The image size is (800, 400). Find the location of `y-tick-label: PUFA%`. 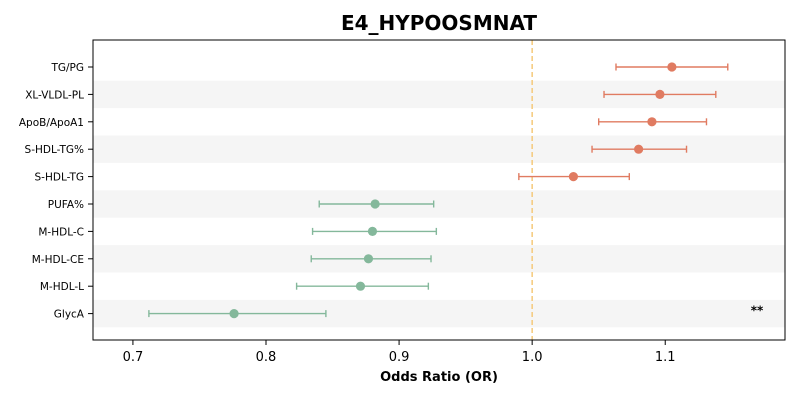

y-tick-label: PUFA% is located at coordinates (66, 205).